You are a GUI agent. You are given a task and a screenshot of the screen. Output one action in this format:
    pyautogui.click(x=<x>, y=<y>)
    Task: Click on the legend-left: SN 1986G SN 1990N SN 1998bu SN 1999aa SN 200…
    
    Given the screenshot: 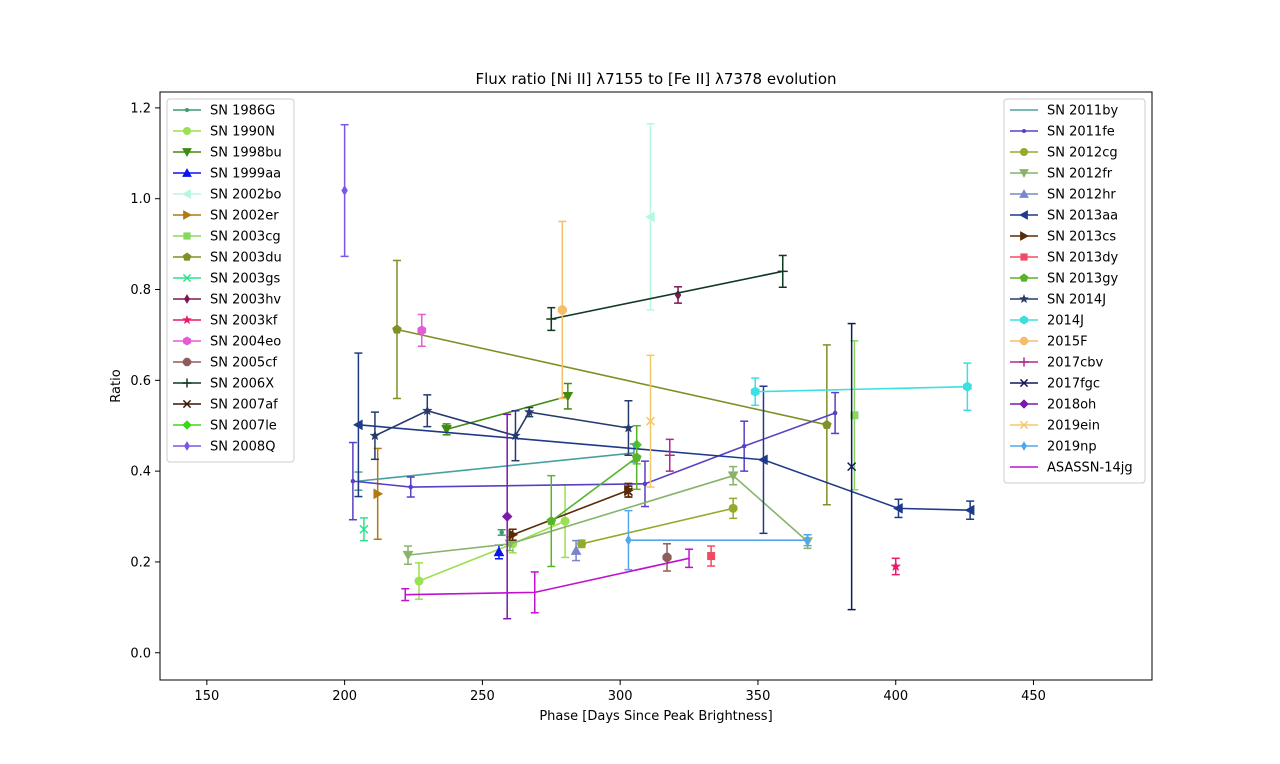 What is the action you would take?
    pyautogui.click(x=230, y=280)
    